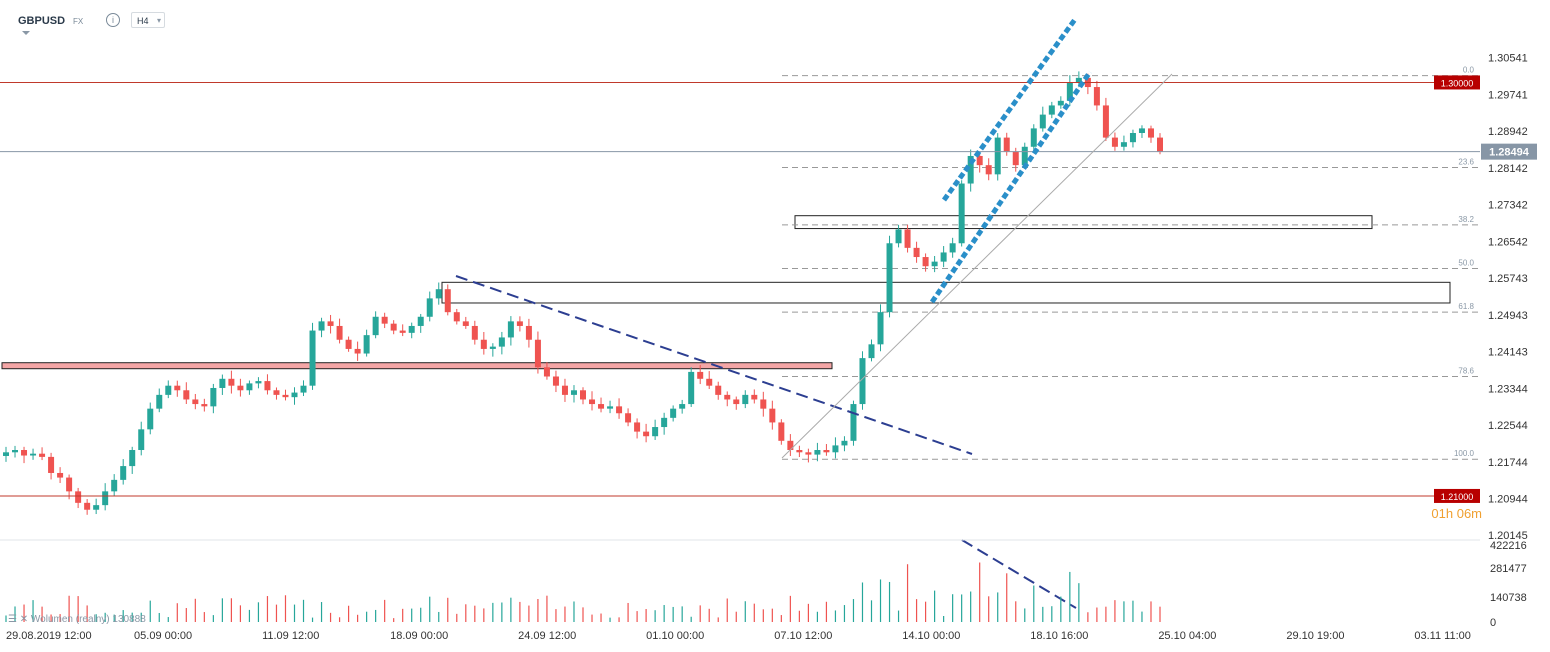 This screenshot has height=652, width=1550. What do you see at coordinates (143, 21) in the screenshot?
I see `timeframe-value: H4` at bounding box center [143, 21].